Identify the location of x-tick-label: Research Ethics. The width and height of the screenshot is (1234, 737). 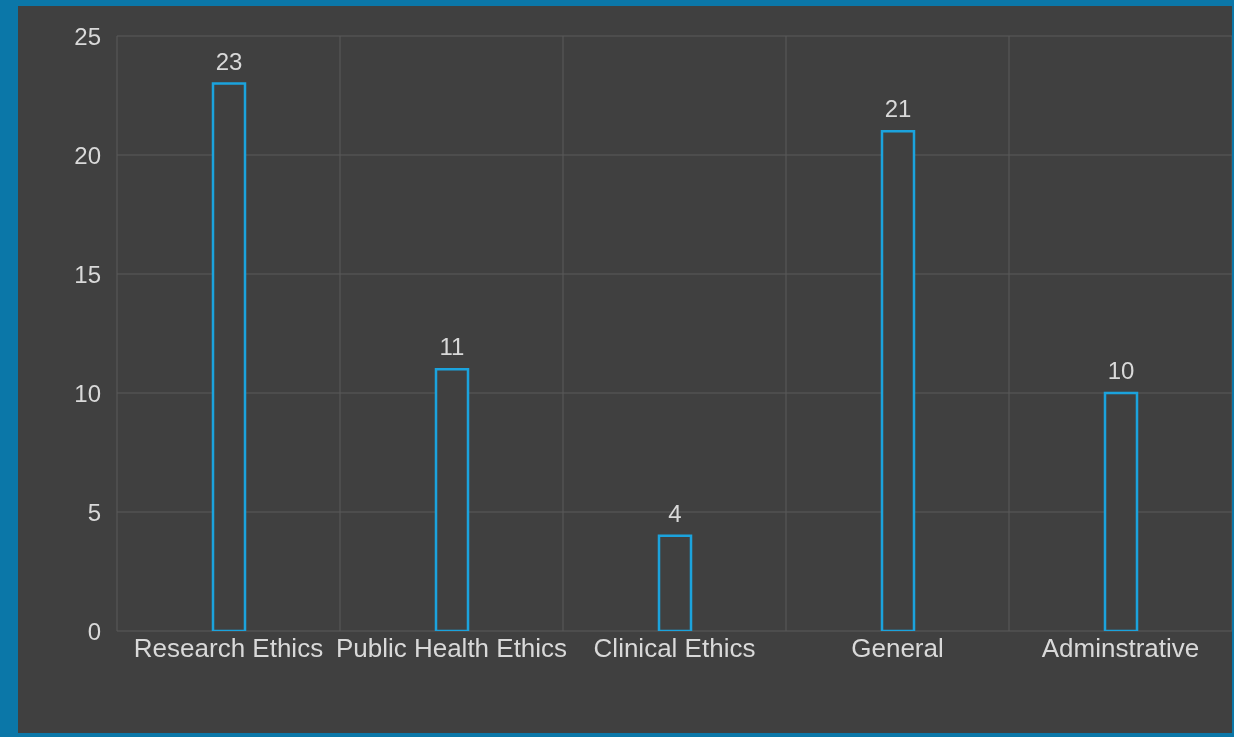
(228, 648).